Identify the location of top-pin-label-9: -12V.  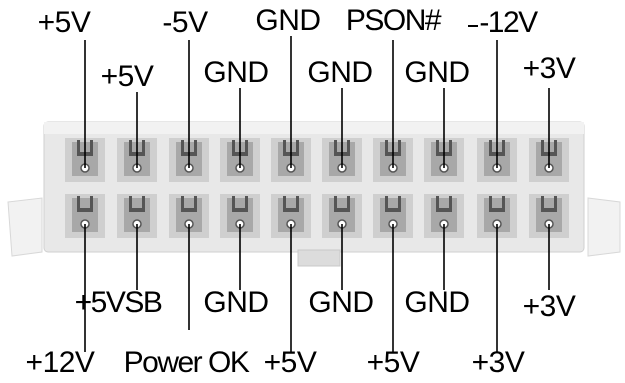
(508, 22).